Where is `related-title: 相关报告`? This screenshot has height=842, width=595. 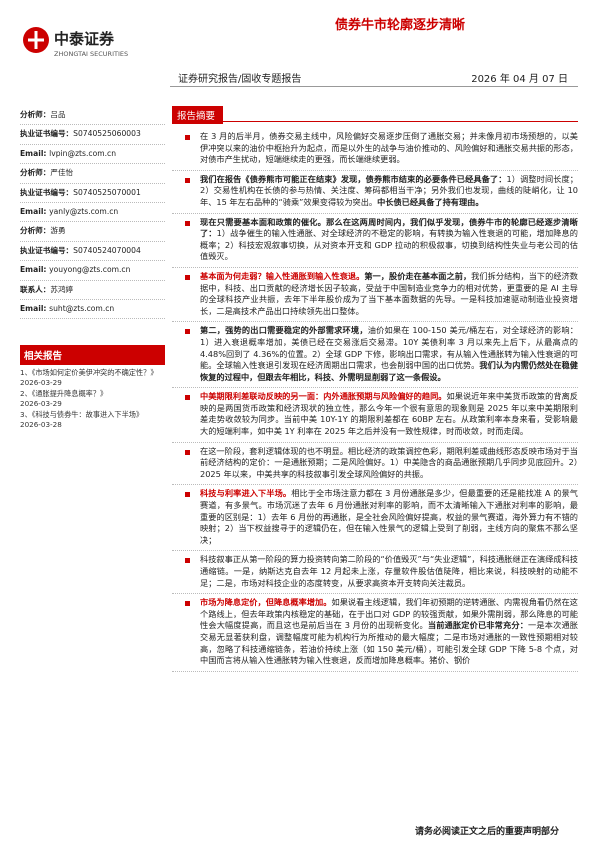
related-title: 相关报告 is located at coordinates (92, 355).